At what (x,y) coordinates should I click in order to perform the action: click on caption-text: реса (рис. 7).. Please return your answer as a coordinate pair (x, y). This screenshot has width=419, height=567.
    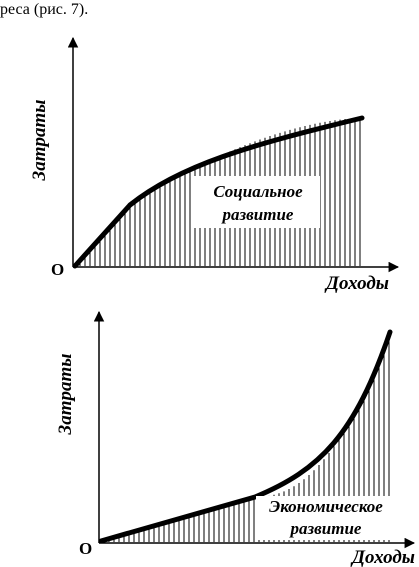
    Looking at the image, I should click on (44, 9).